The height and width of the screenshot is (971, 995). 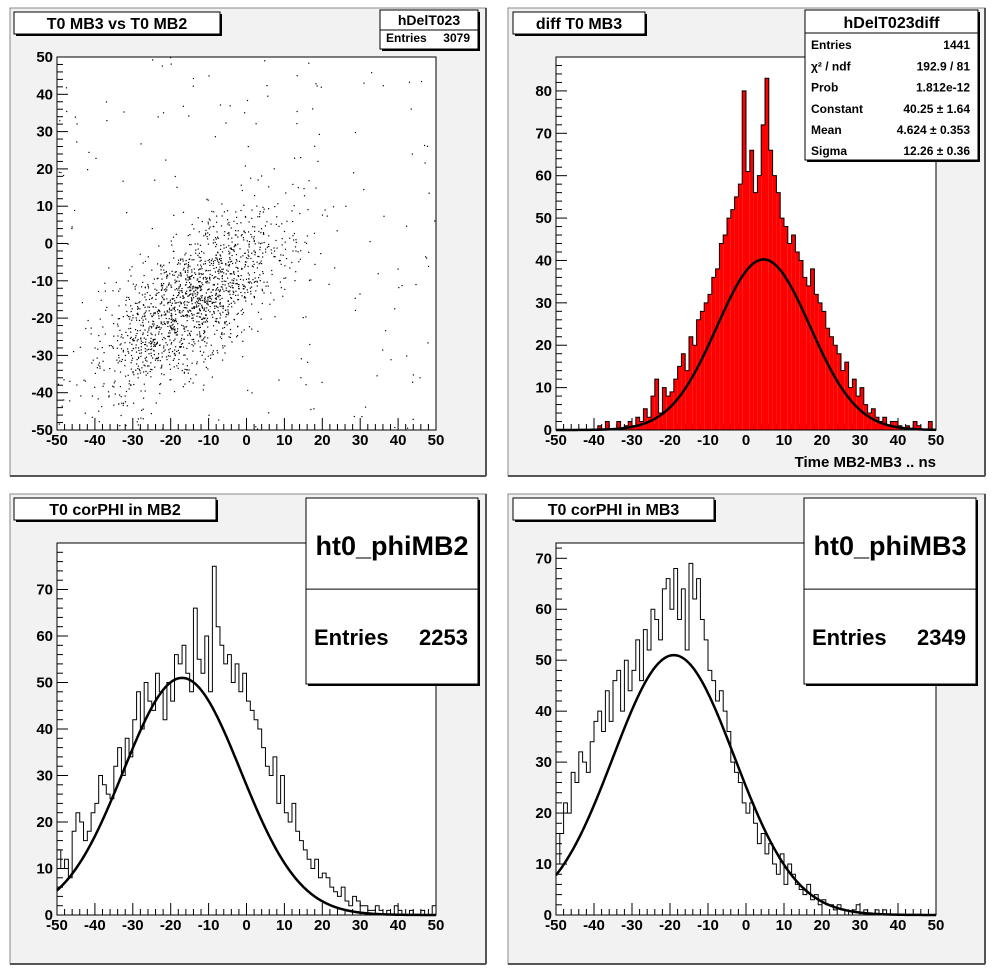 I want to click on plot-frame-border, so click(x=746, y=729).